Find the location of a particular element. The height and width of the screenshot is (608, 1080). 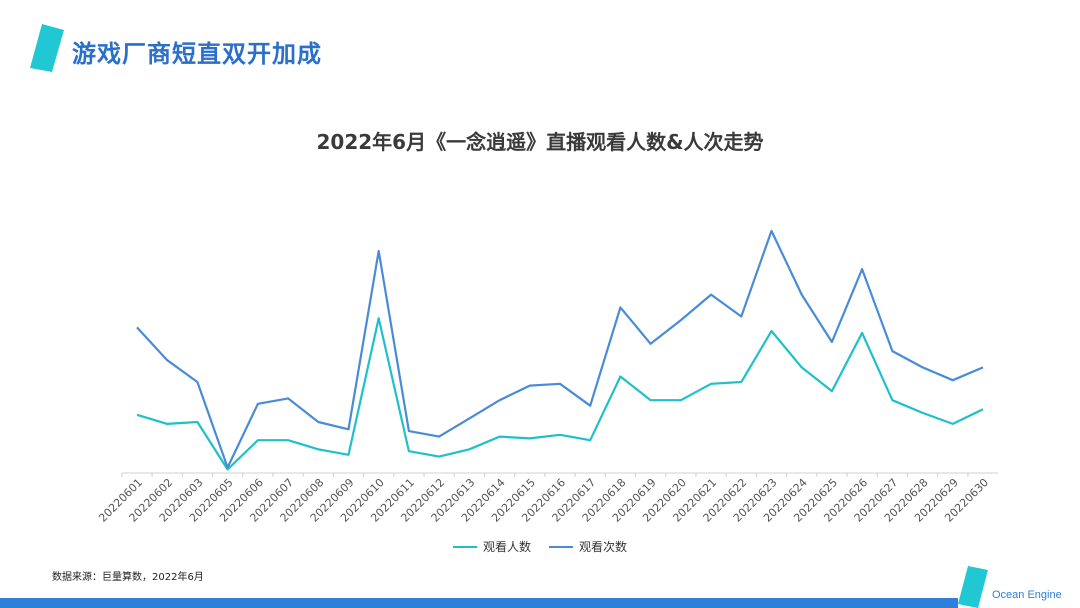

chart-title: 2022年6月《一念逍遥》直播观看人数&人次走势 is located at coordinates (540, 142).